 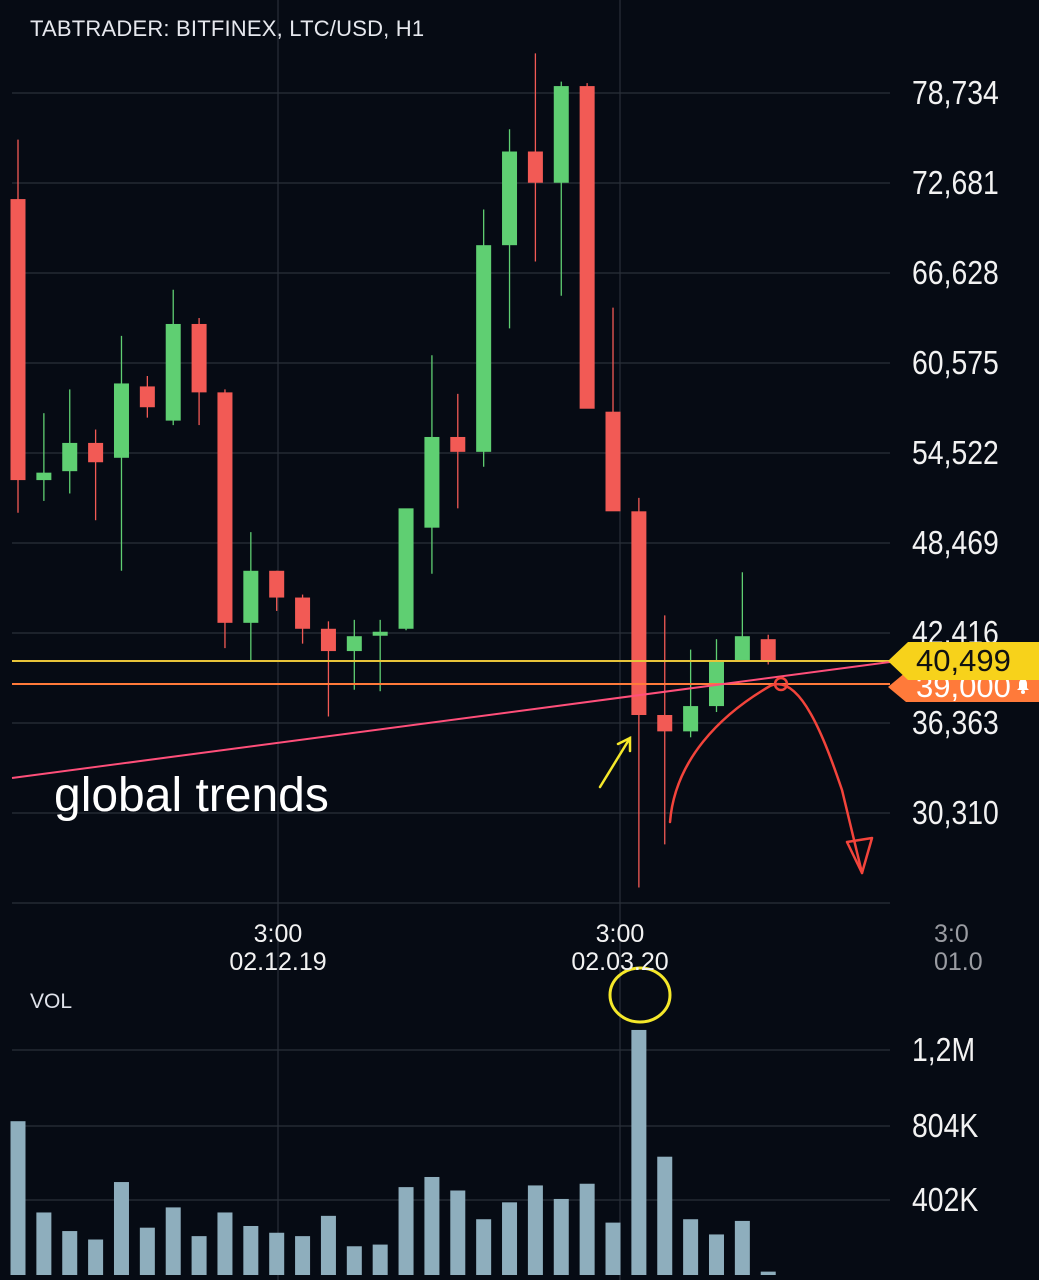 I want to click on time-tick-label: 3:0 01.0, so click(x=978, y=948).